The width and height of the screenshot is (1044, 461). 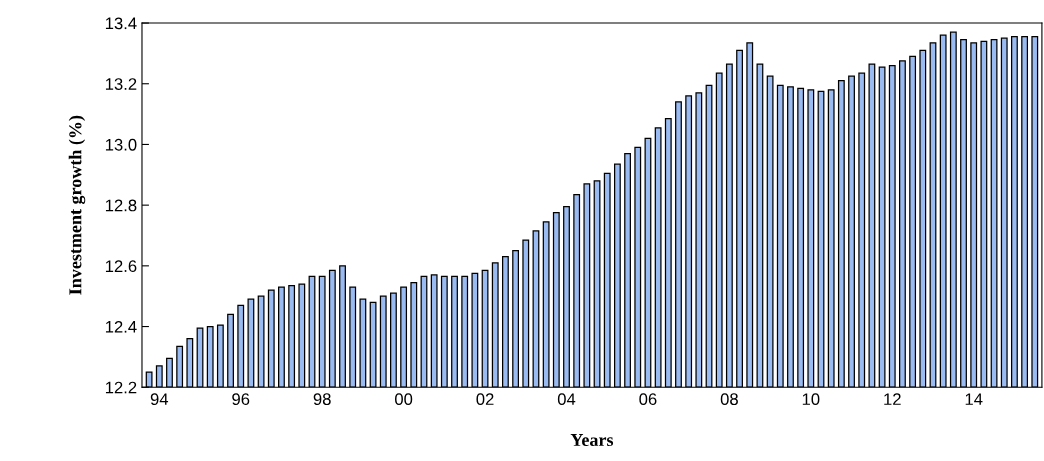 I want to click on x-tick-label: 04, so click(x=566, y=399).